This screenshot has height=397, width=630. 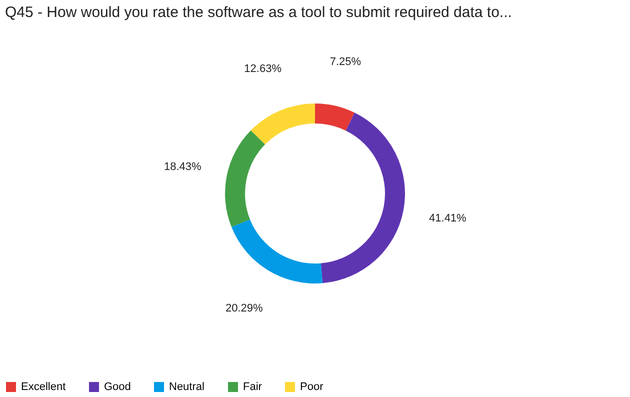 What do you see at coordinates (186, 387) in the screenshot?
I see `legend-label: Neutral` at bounding box center [186, 387].